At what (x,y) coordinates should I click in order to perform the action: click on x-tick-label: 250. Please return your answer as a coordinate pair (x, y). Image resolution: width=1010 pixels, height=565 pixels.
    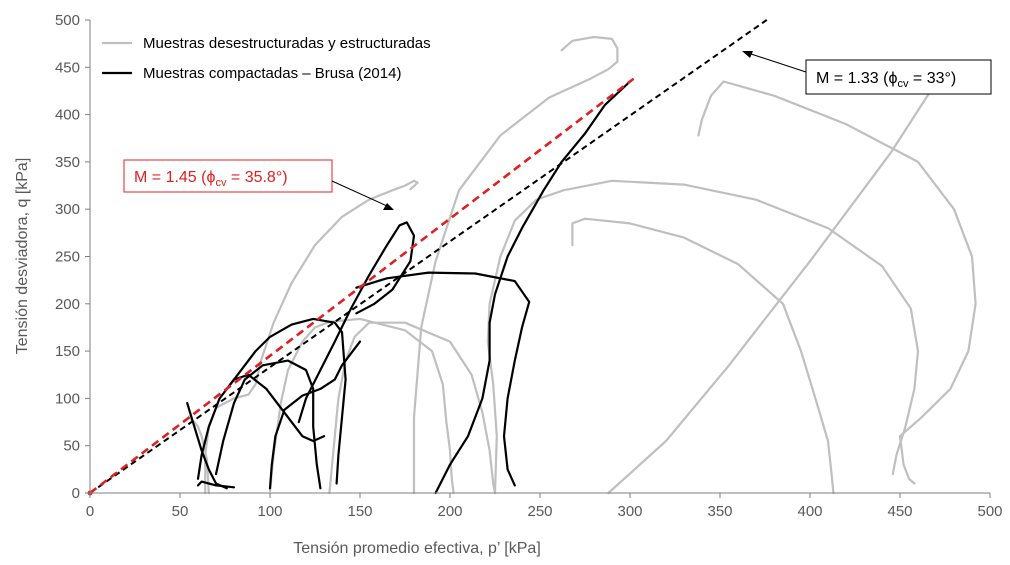
    Looking at the image, I should click on (539, 511).